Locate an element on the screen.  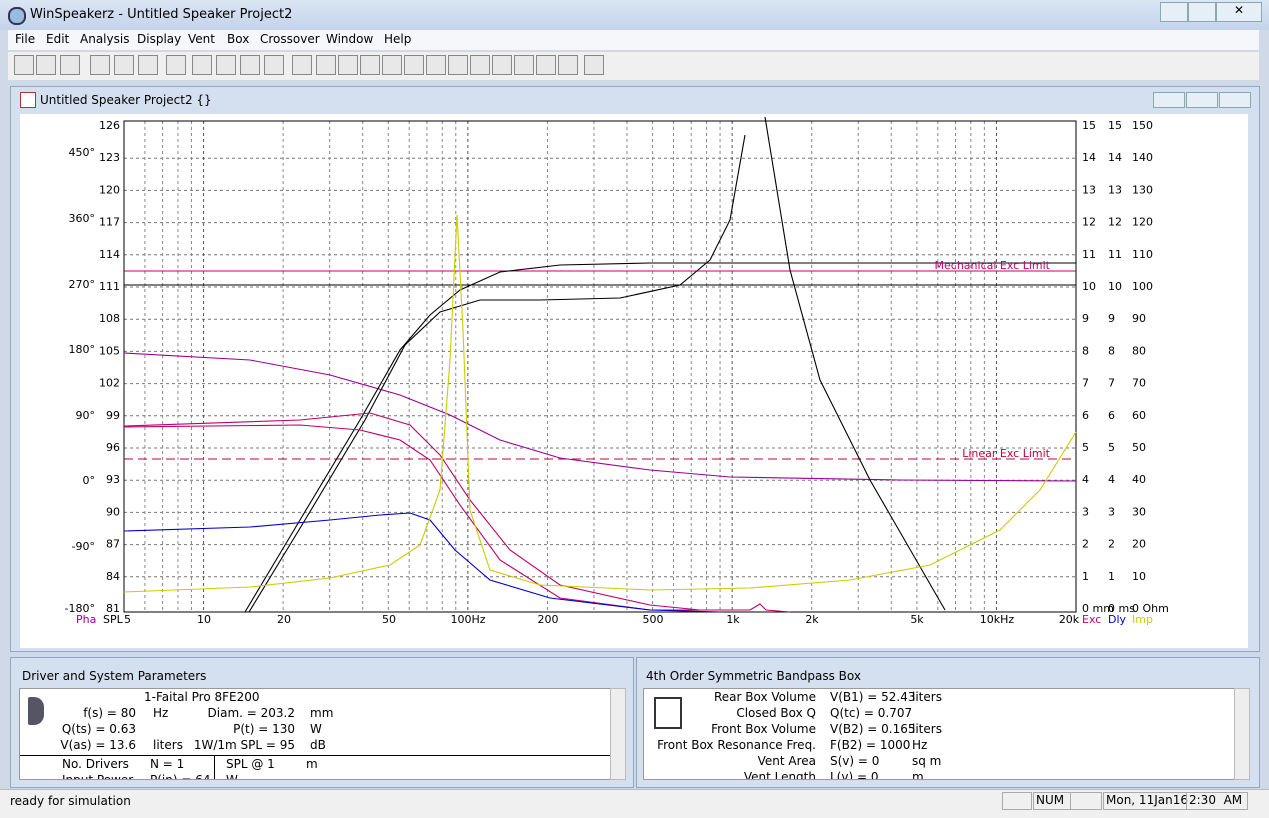
menu-item: Window is located at coordinates (350, 39).